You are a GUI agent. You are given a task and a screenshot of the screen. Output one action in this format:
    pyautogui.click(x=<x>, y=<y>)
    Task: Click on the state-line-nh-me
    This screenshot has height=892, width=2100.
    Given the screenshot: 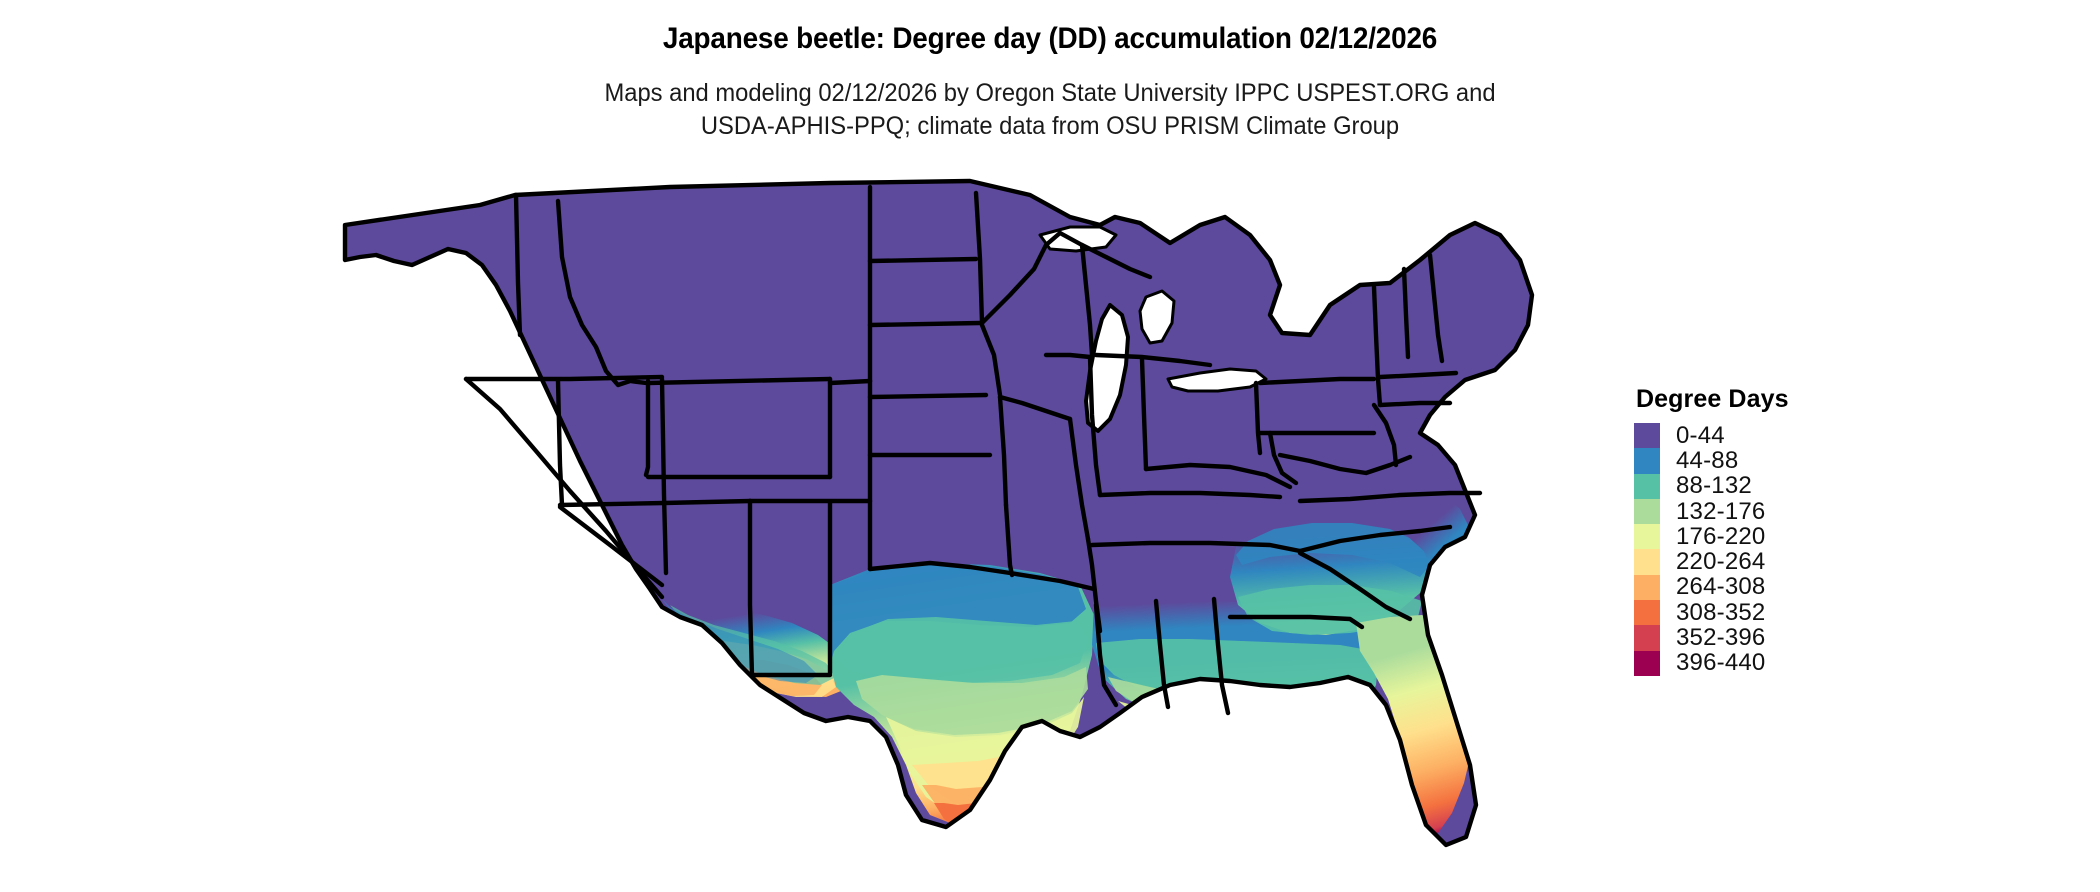 What is the action you would take?
    pyautogui.click(x=1436, y=308)
    